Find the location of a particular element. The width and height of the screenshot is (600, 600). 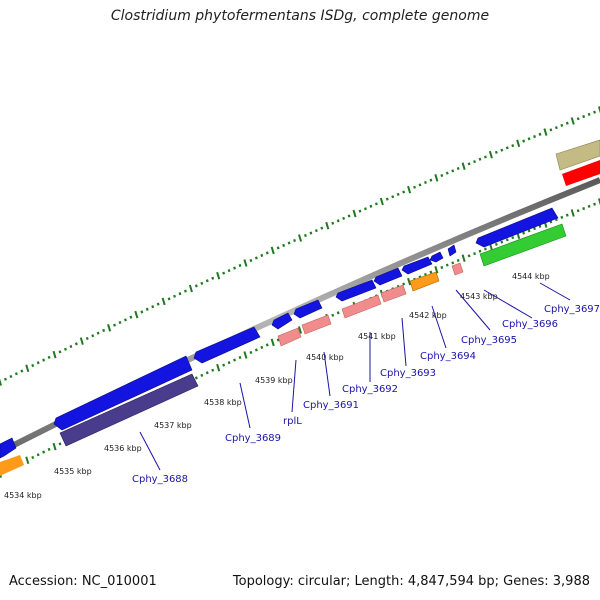

gene-label-cphy-3697: Cphy_3697 is located at coordinates (572, 309).